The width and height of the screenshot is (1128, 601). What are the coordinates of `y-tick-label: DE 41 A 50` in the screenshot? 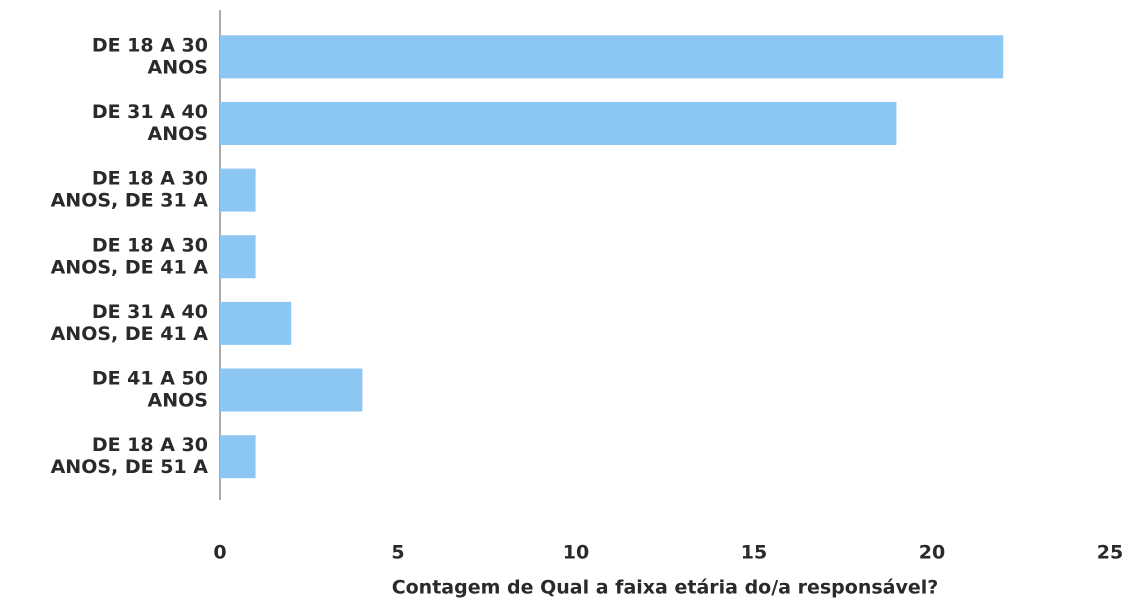 It's located at (150, 379).